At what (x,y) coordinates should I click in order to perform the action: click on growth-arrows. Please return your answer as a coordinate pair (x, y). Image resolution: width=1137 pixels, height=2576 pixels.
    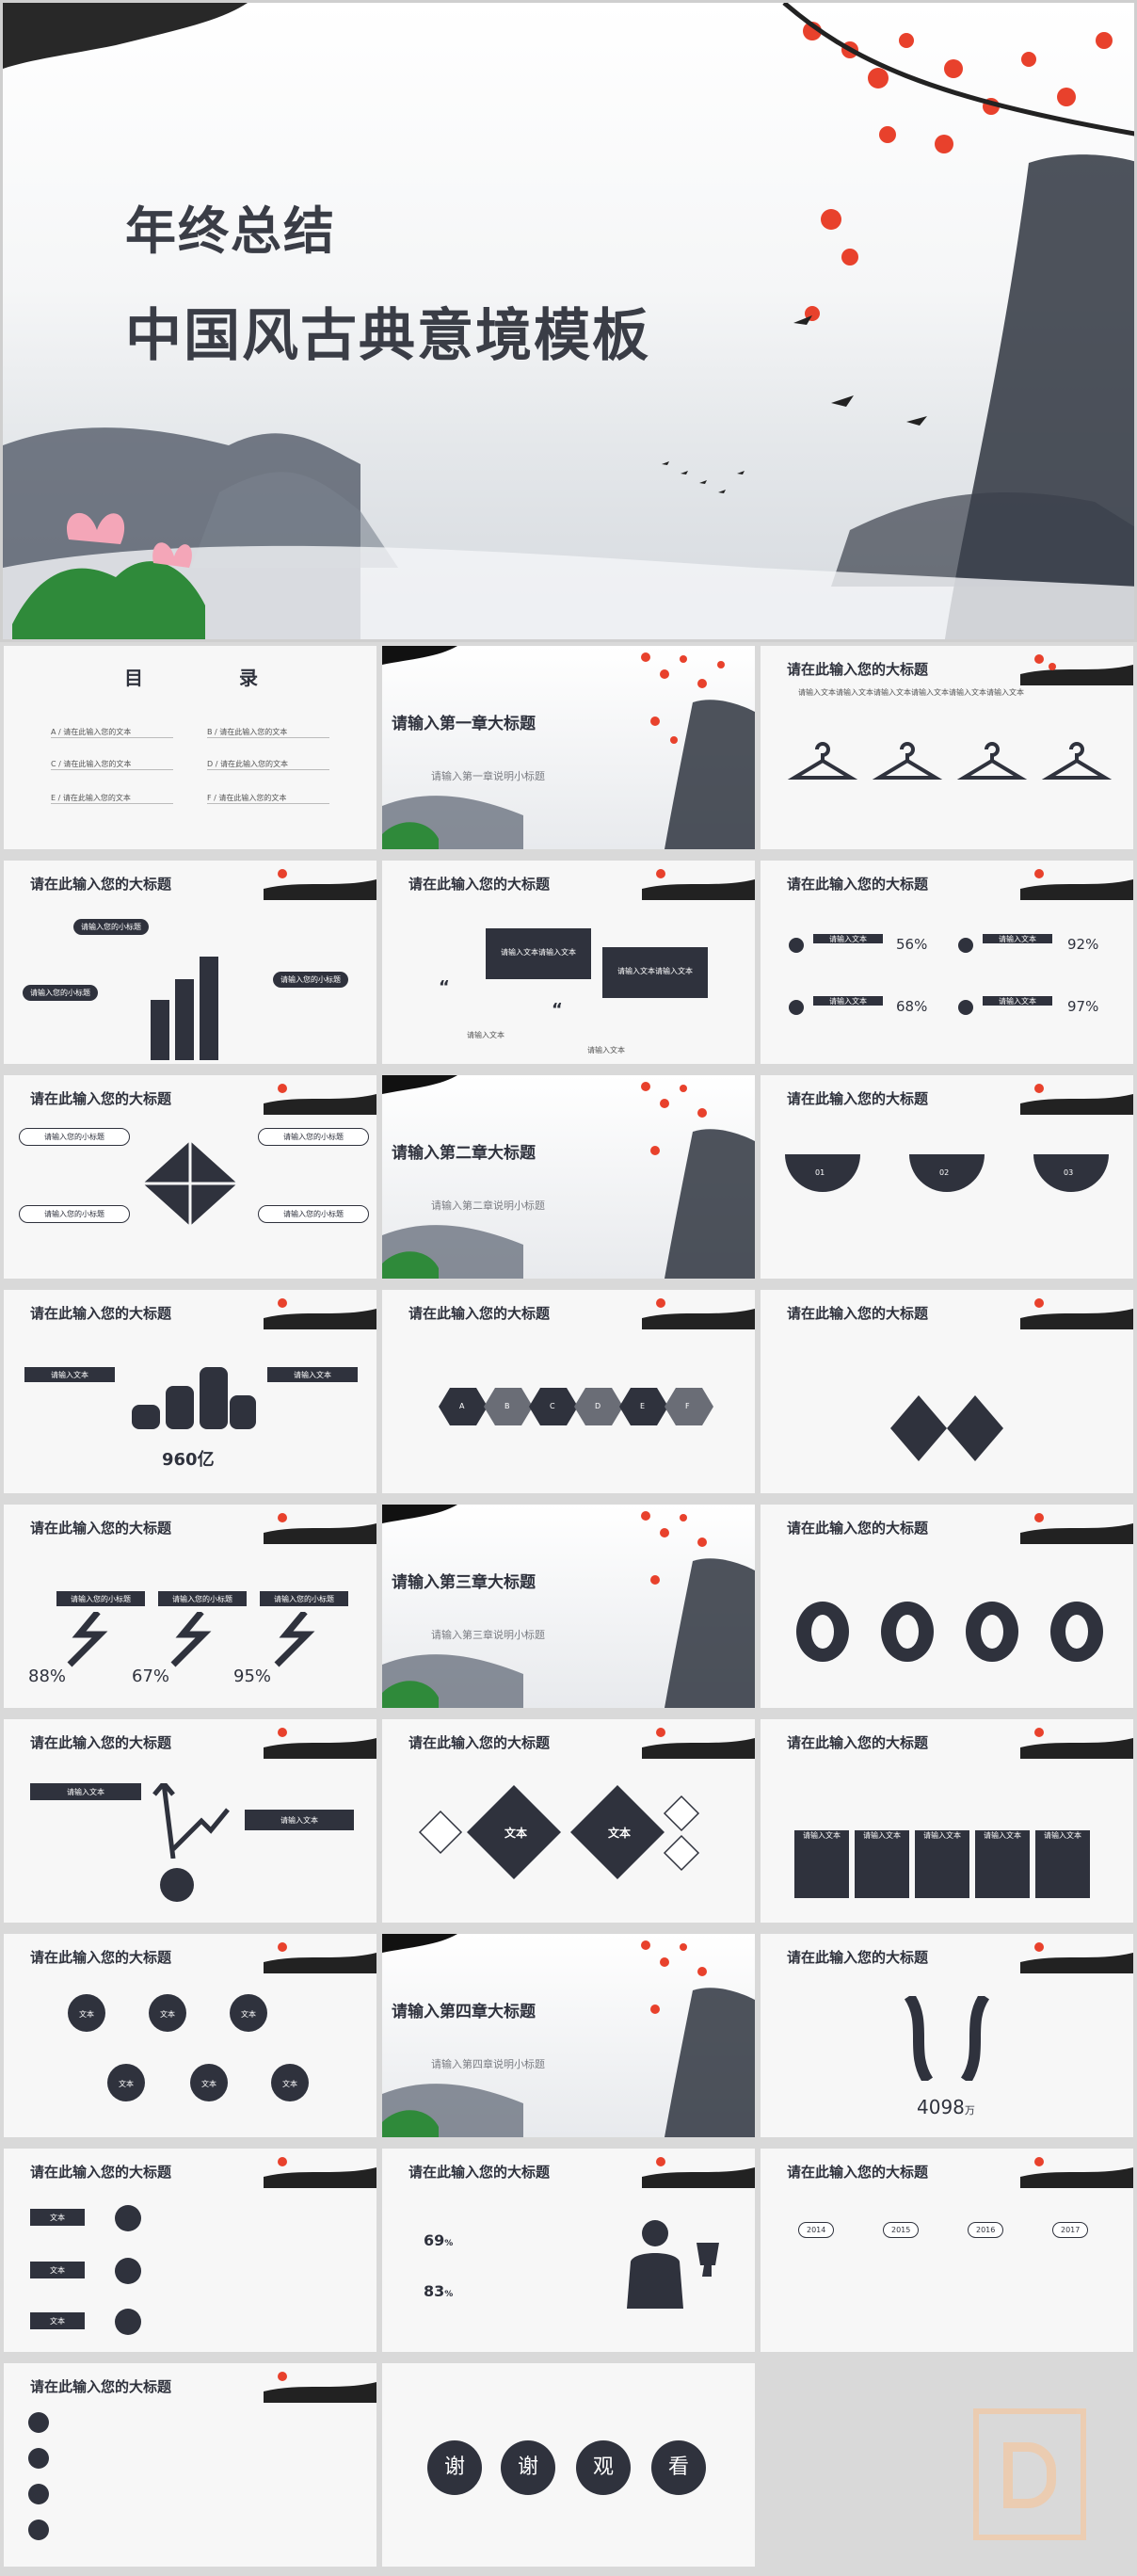
    Looking at the image, I should click on (191, 1821).